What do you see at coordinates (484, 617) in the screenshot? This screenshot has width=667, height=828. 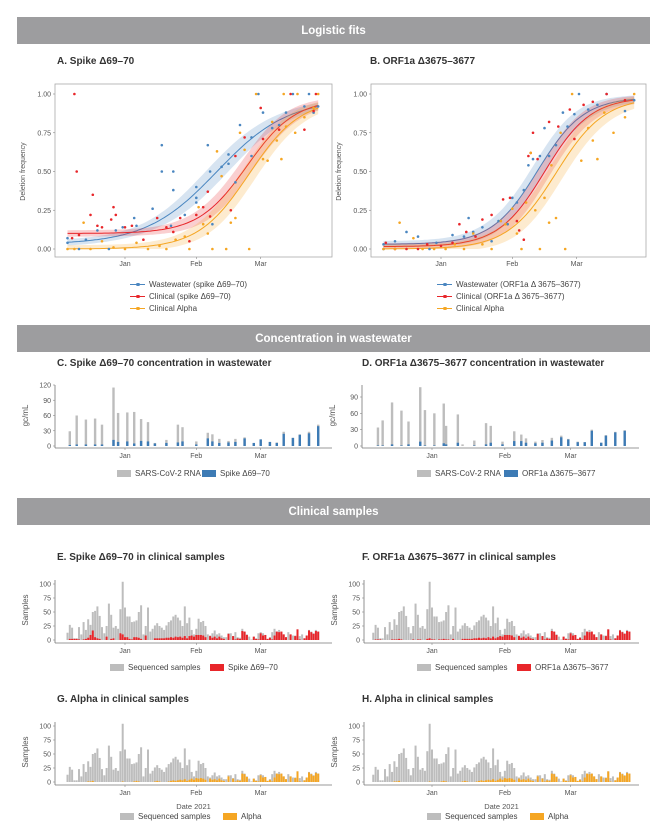 I see `chart-panel-f: 0 25 50 75 100 Jan Feb Mar Samples` at bounding box center [484, 617].